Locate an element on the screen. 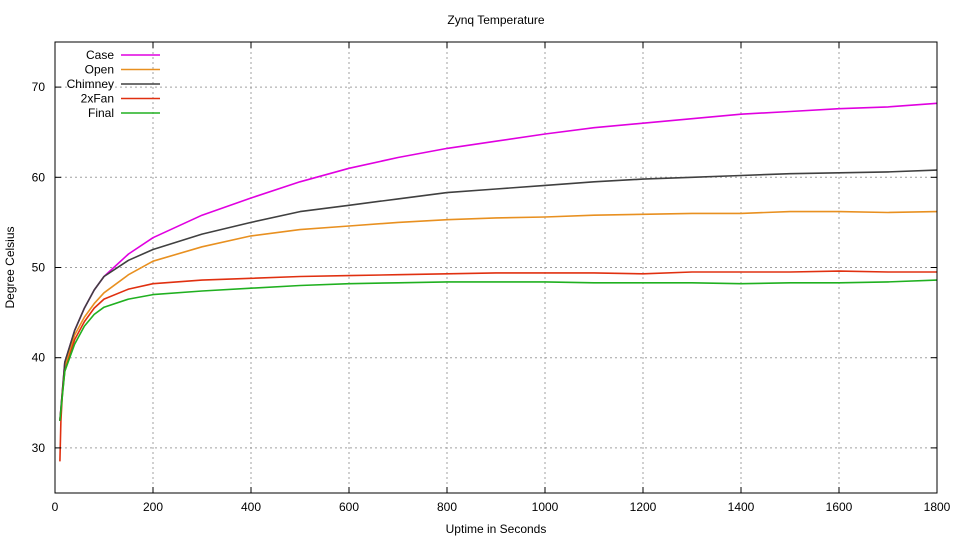 This screenshot has width=960, height=540. y-tick-label: 40 is located at coordinates (39, 358).